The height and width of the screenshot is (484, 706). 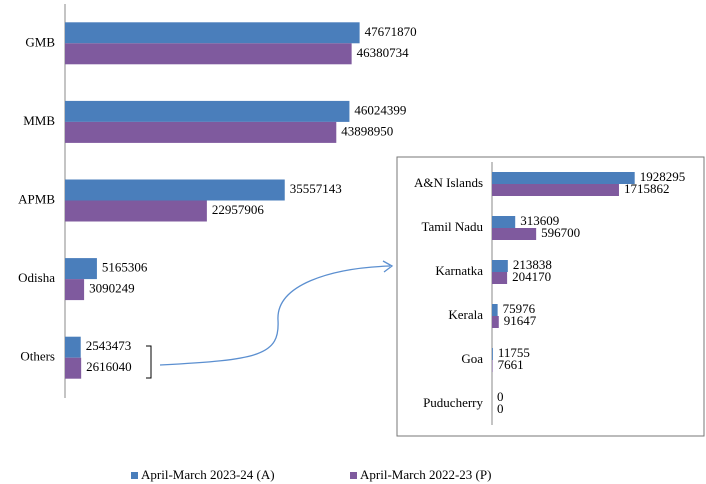 I want to click on bracket, so click(x=149, y=362).